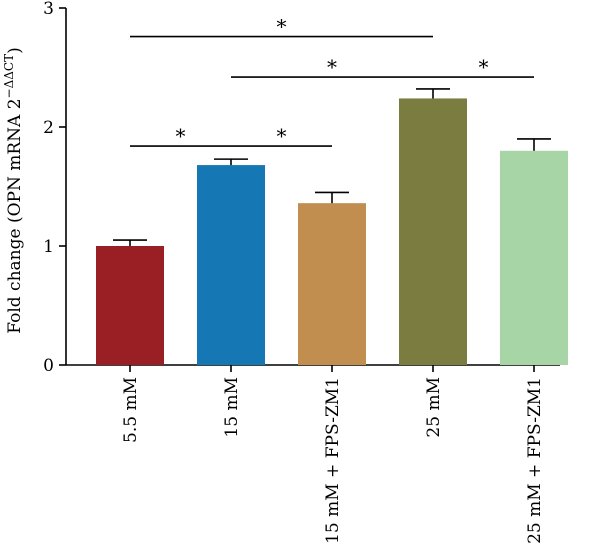 Image resolution: width=600 pixels, height=550 pixels. Describe the element at coordinates (535, 460) in the screenshot. I see `x-category-label: 25 mM + FPS-ZM1` at that location.